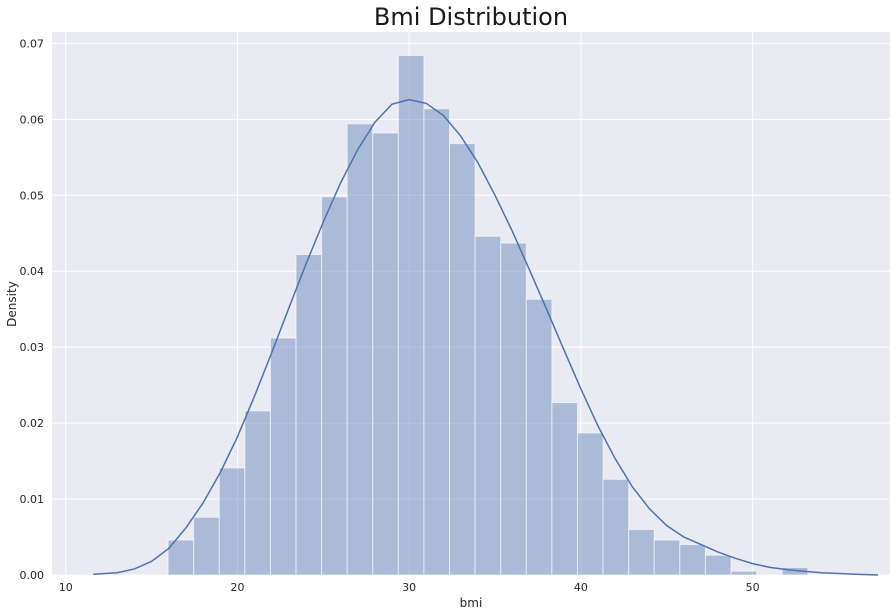 The width and height of the screenshot is (896, 615). Describe the element at coordinates (32, 43) in the screenshot. I see `y-tick-label-7: 0.07` at that location.